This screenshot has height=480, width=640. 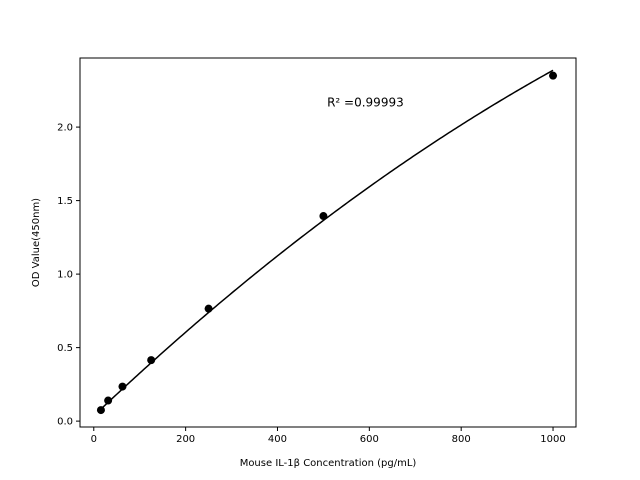 I want to click on r-squared-annotation: R² =0.99993, so click(x=365, y=103).